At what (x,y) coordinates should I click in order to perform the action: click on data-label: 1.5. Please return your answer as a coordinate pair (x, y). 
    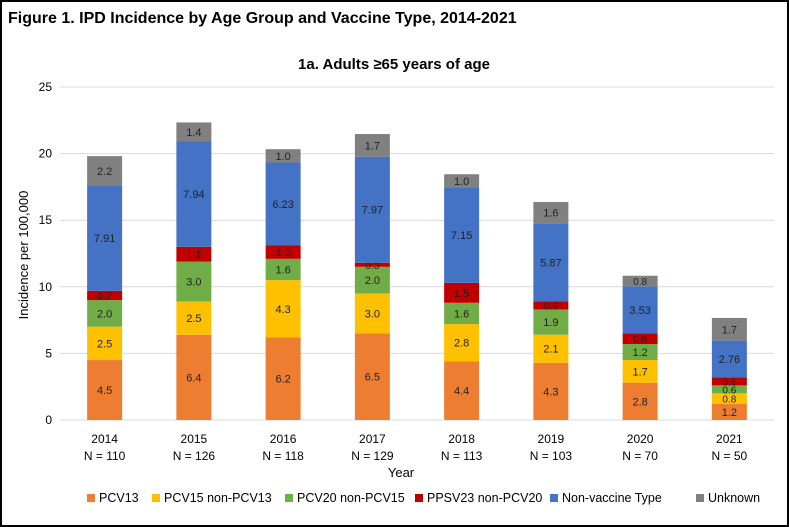
    Looking at the image, I should click on (461, 294).